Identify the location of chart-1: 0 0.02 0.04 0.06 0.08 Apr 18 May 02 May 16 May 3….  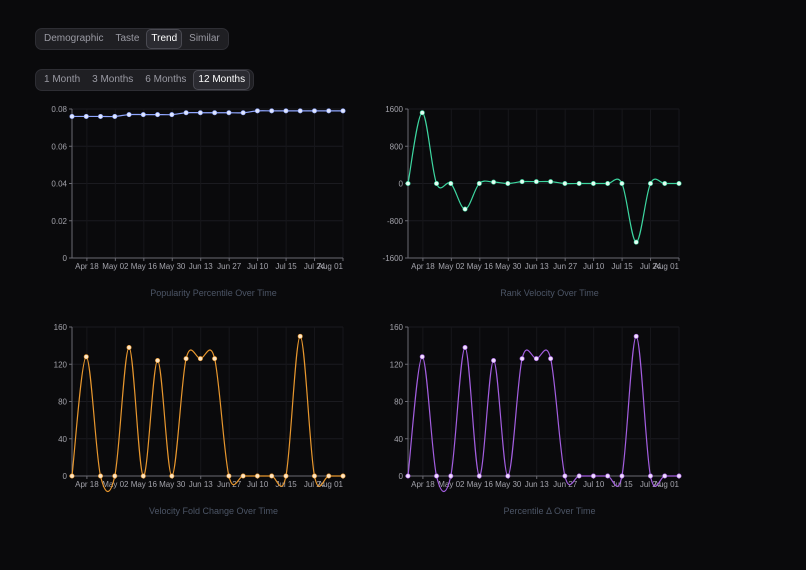
(198, 201).